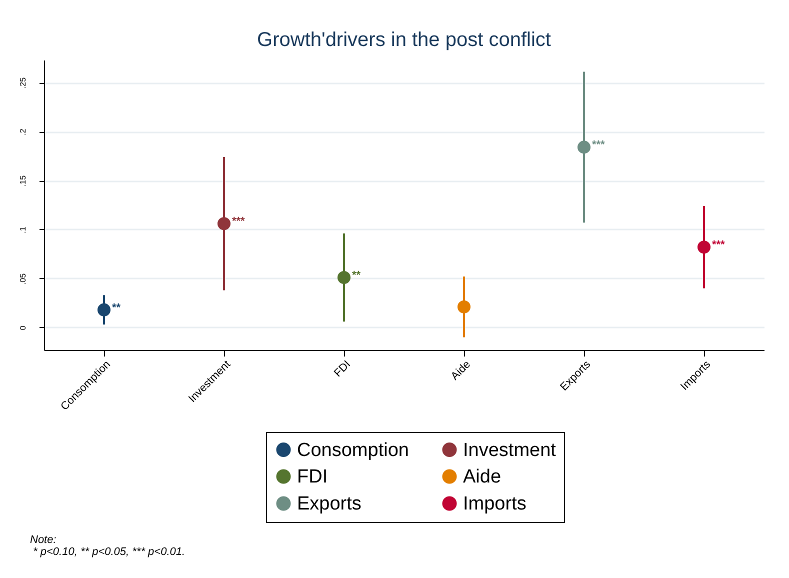 This screenshot has width=789, height=578. Describe the element at coordinates (23, 278) in the screenshot. I see `y-tick-label: .05` at that location.